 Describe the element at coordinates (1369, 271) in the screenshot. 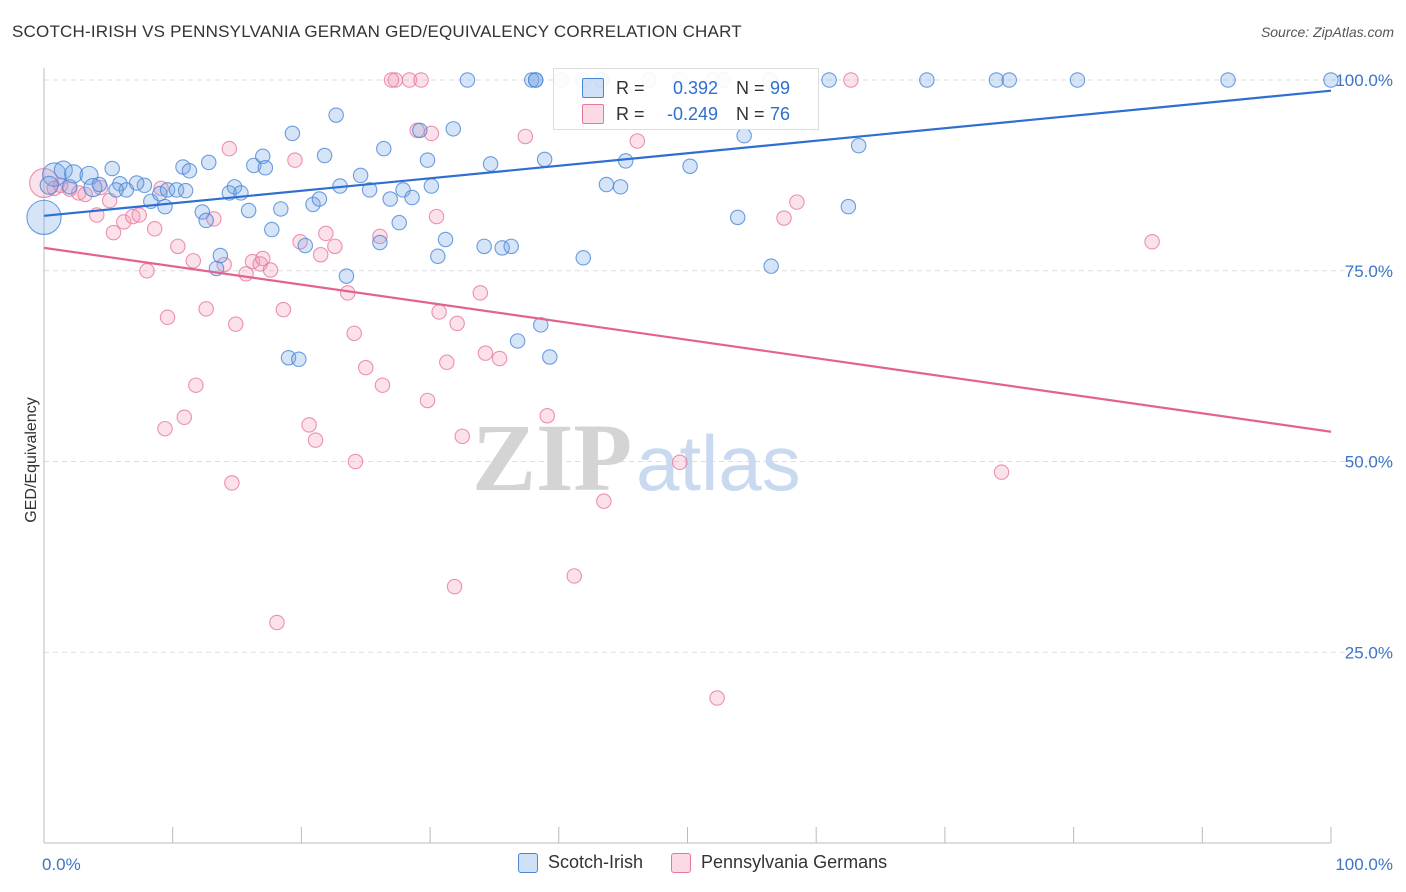

I see `y-tick-label: 75.0%` at that location.